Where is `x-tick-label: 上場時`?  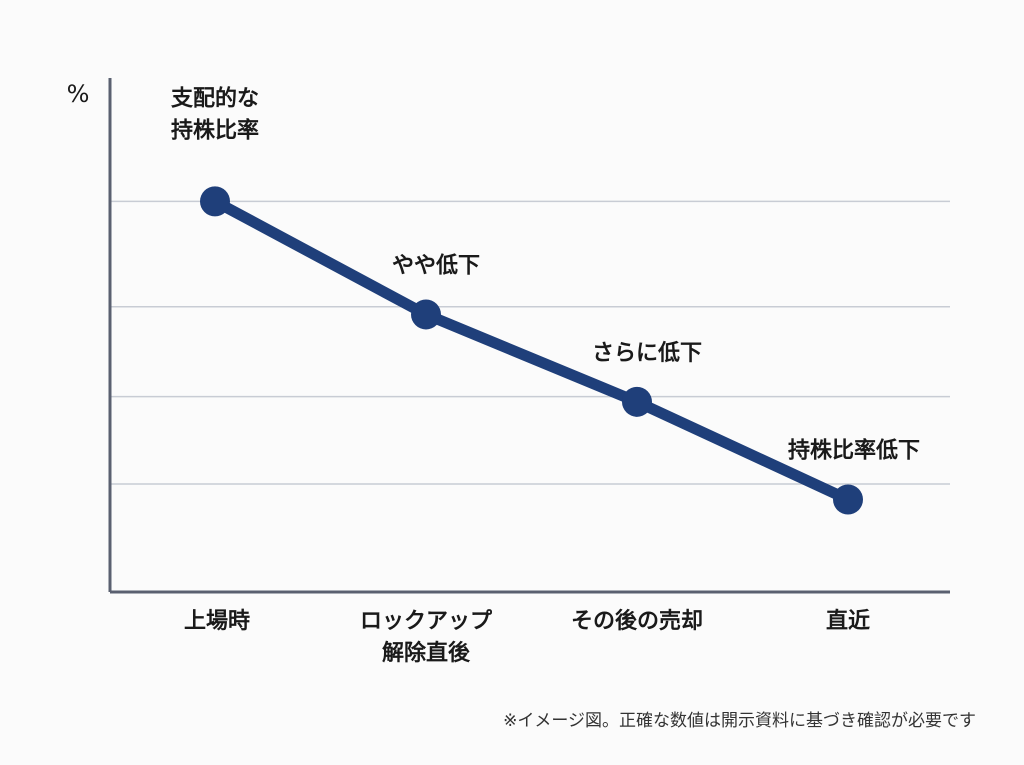 x-tick-label: 上場時 is located at coordinates (217, 621).